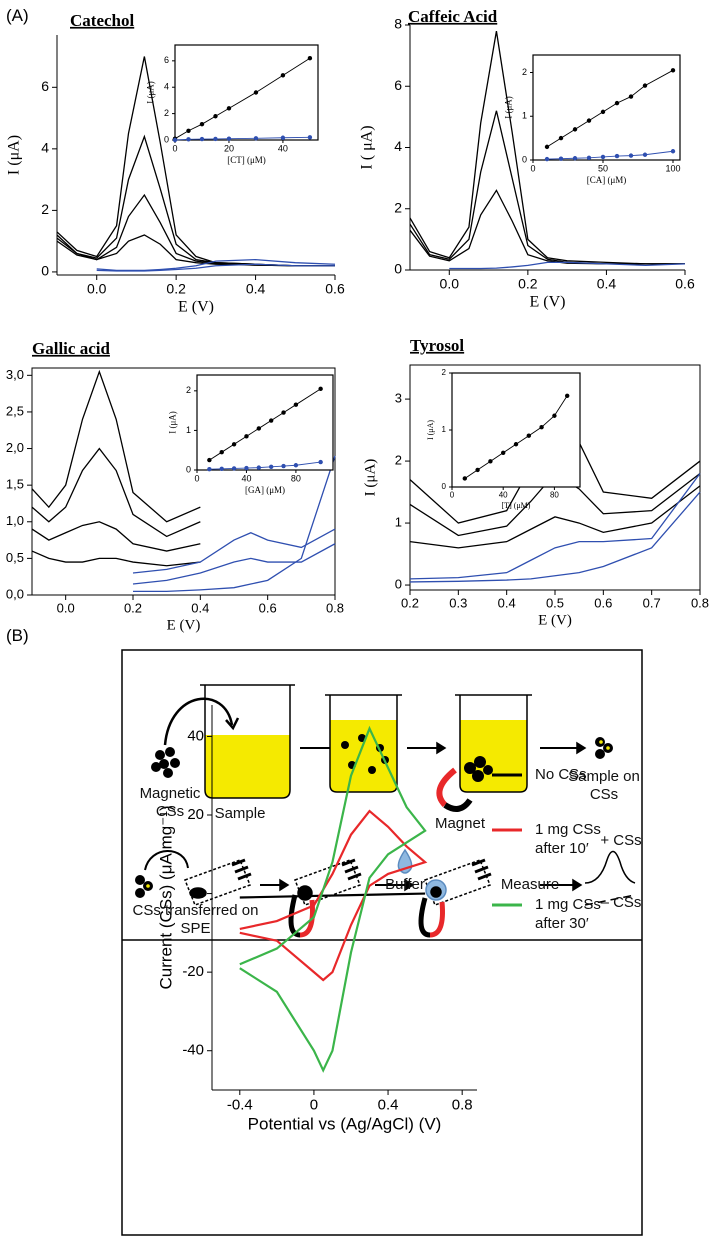 The image size is (712, 1236). What do you see at coordinates (240, 813) in the screenshot?
I see `diagram-label: Sample` at bounding box center [240, 813].